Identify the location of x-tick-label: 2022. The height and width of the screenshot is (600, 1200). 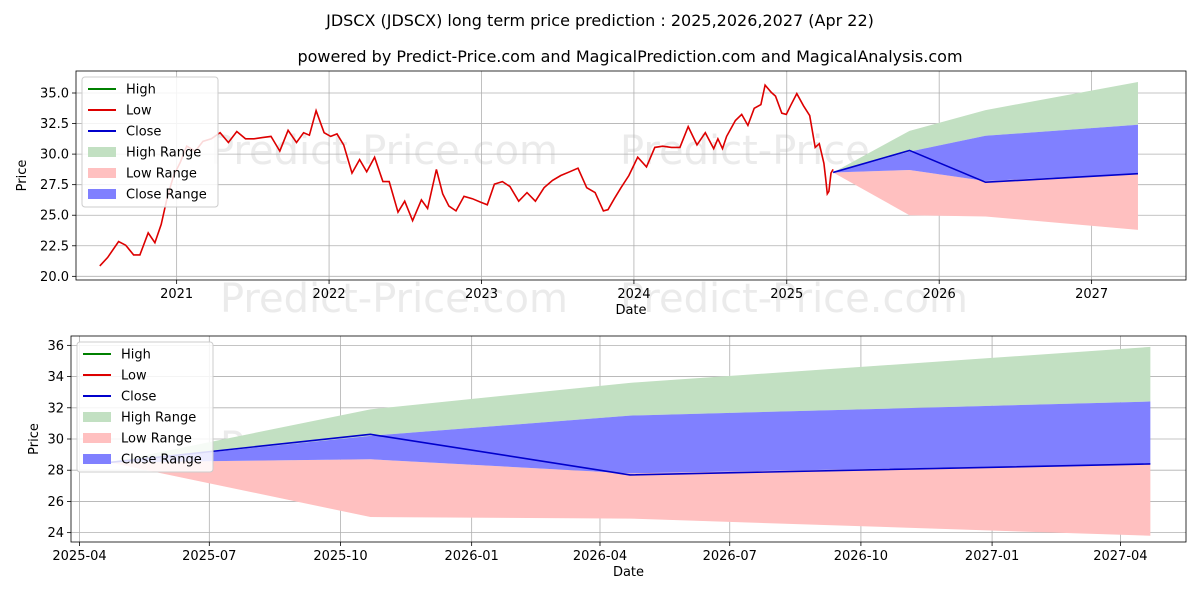
(329, 294).